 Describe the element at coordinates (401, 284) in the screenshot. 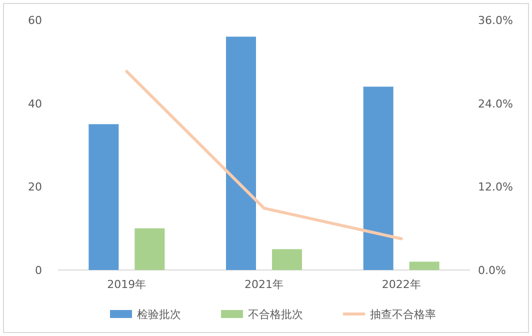

I see `x-tick-label: 2022年` at that location.